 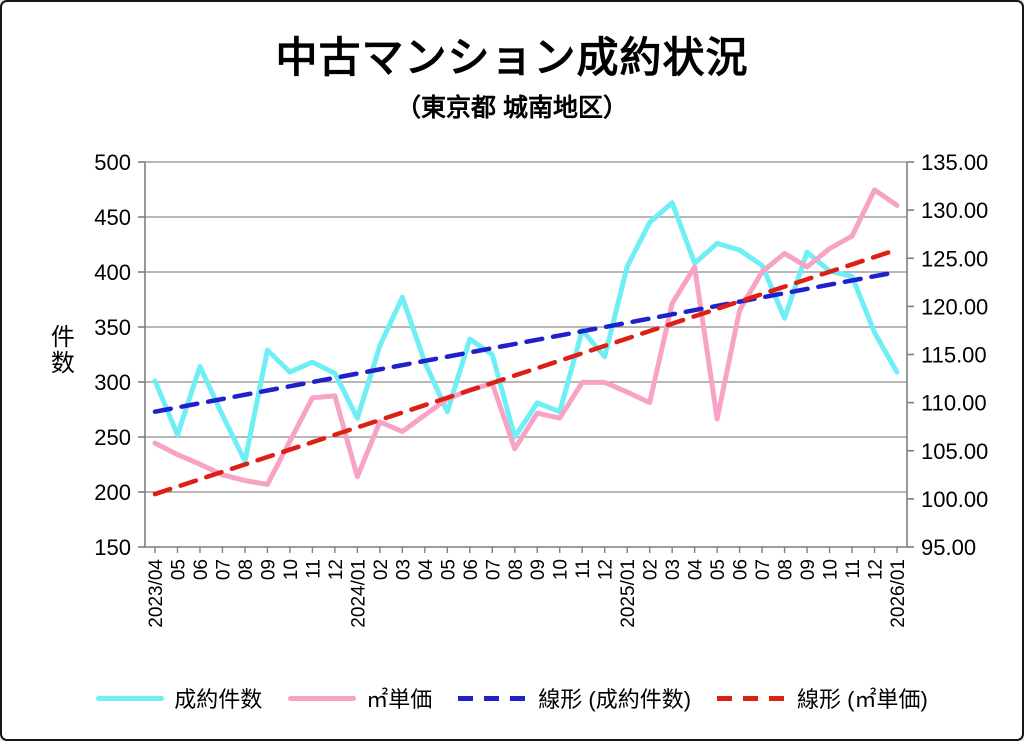 I want to click on svg-text: 2023/04, so click(x=156, y=593).